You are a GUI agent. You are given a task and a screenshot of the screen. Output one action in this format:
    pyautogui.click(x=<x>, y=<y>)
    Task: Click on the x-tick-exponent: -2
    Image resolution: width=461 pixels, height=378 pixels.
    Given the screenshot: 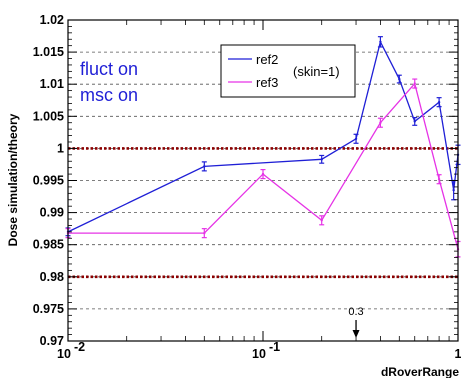 What is the action you would take?
    pyautogui.click(x=79, y=347)
    